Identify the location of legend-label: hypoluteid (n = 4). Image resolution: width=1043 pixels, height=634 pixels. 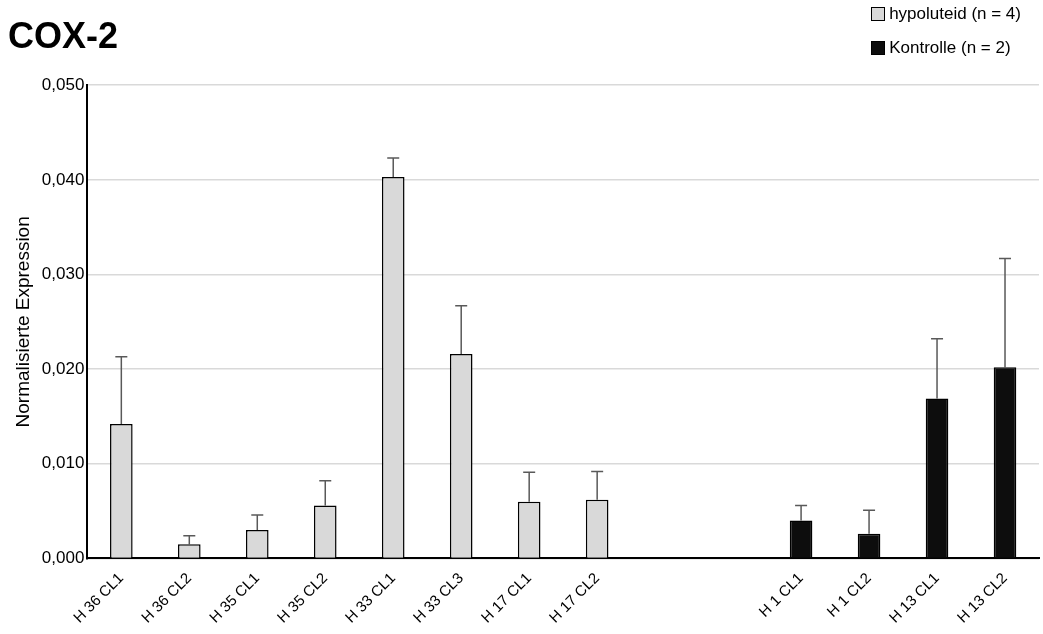
(955, 14).